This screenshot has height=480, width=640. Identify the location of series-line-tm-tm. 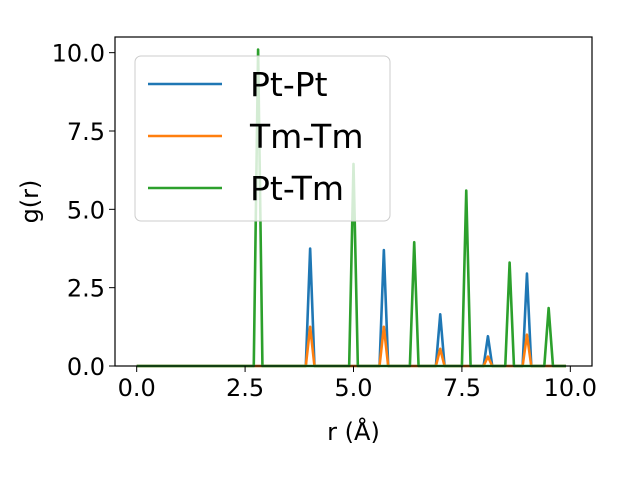
(351, 346).